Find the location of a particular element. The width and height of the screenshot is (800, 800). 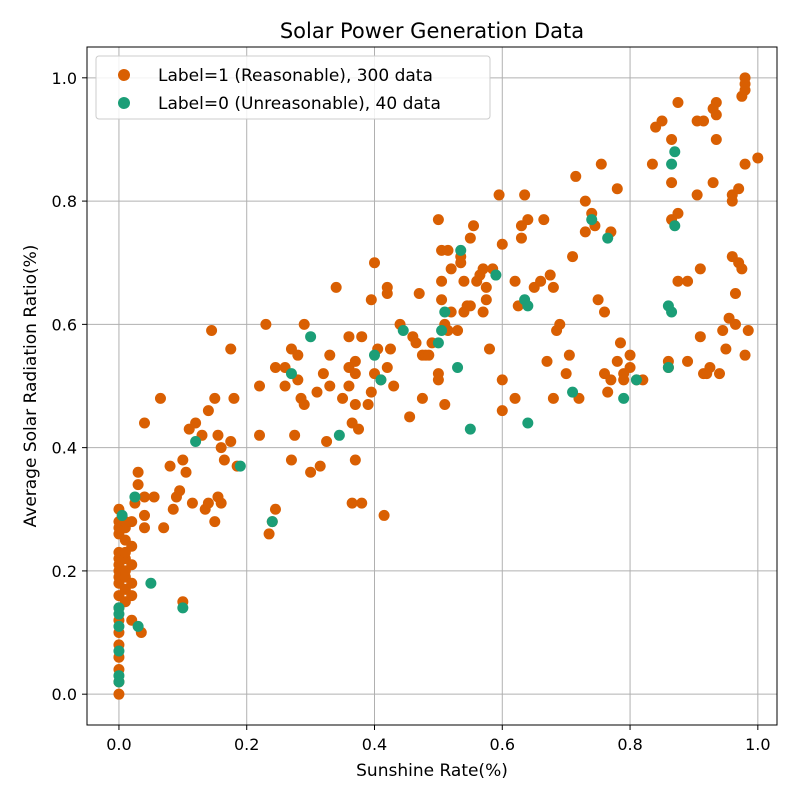

y-tick-label: 0.8 is located at coordinates (64, 201).